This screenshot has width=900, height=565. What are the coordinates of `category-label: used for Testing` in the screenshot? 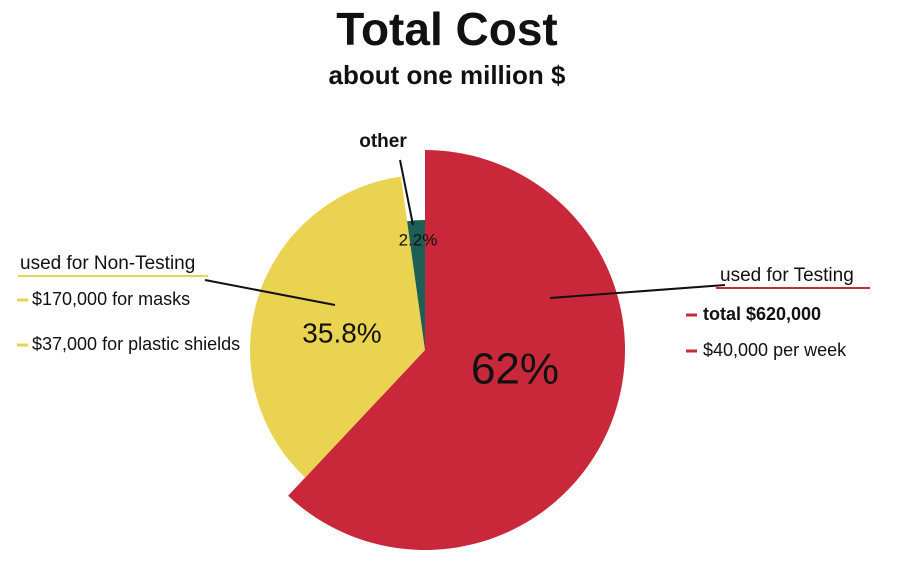 It's located at (787, 275).